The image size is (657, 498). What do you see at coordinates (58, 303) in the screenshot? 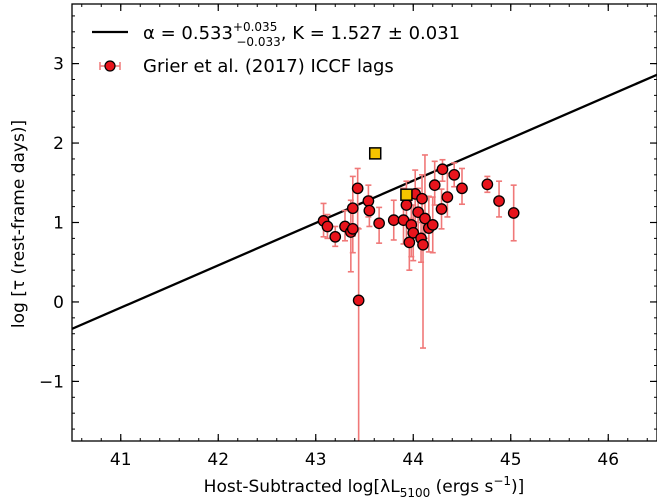
I see `y-tick-label-1: 0` at bounding box center [58, 303].